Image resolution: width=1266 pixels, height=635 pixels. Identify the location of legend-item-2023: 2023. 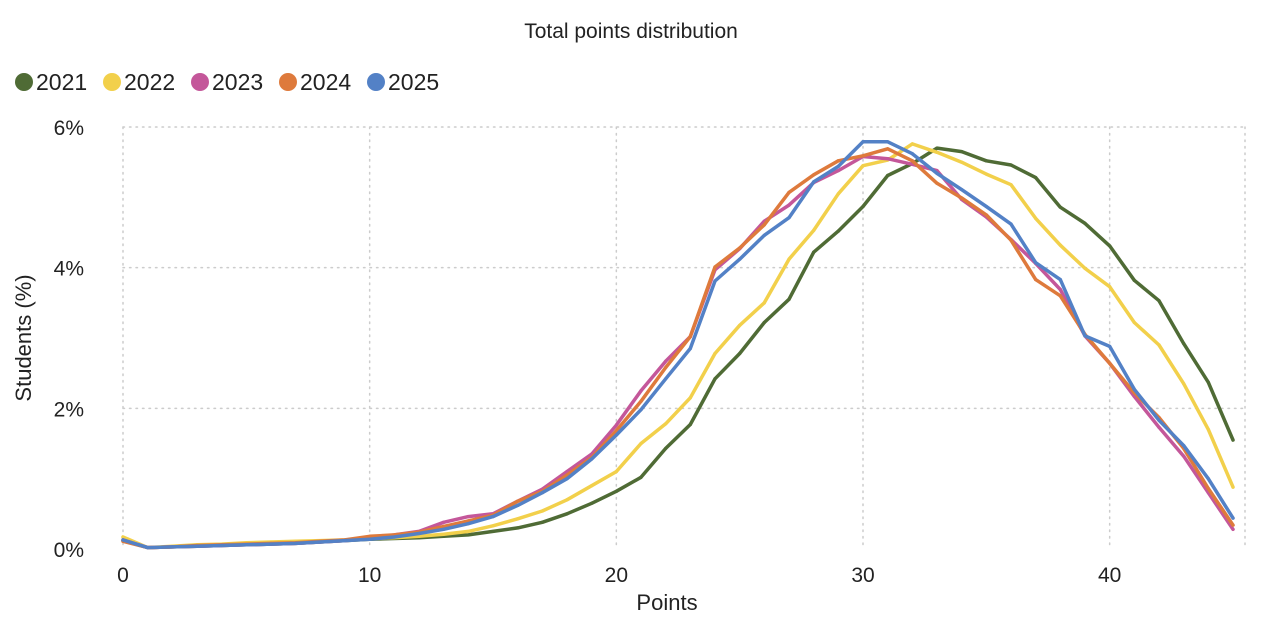
(227, 82).